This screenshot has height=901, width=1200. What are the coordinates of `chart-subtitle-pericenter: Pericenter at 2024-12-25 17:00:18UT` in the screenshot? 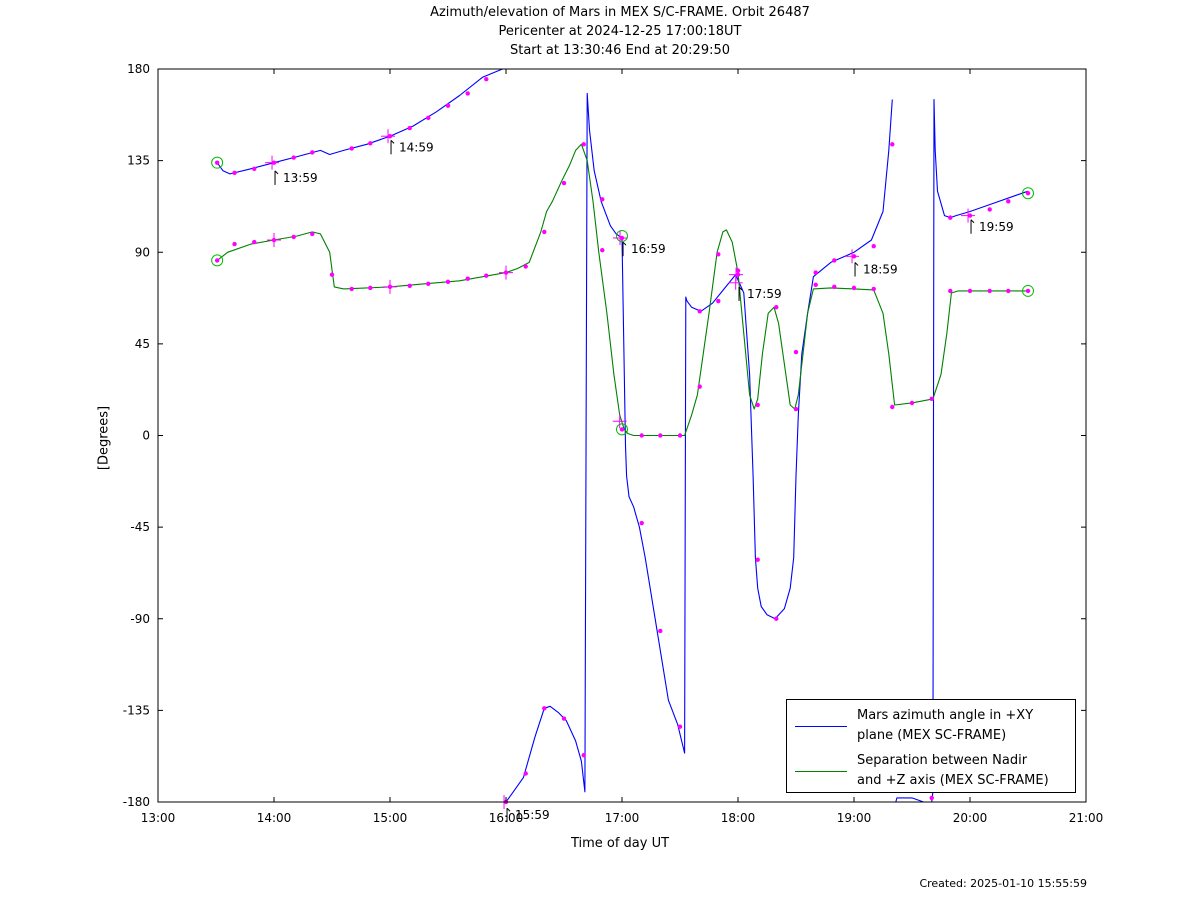 It's located at (620, 31).